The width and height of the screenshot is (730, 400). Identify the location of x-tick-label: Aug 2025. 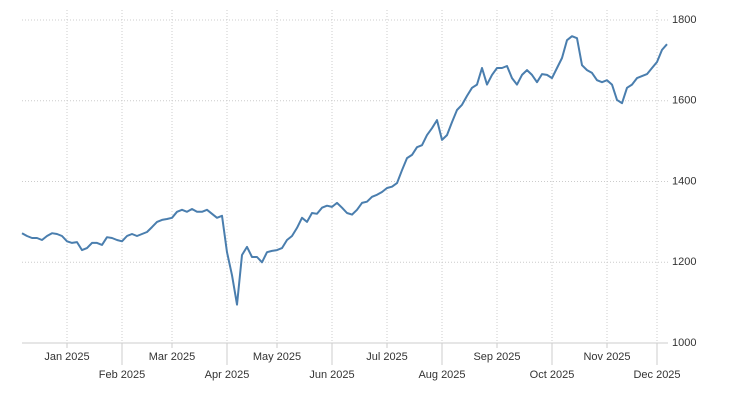
(441, 375).